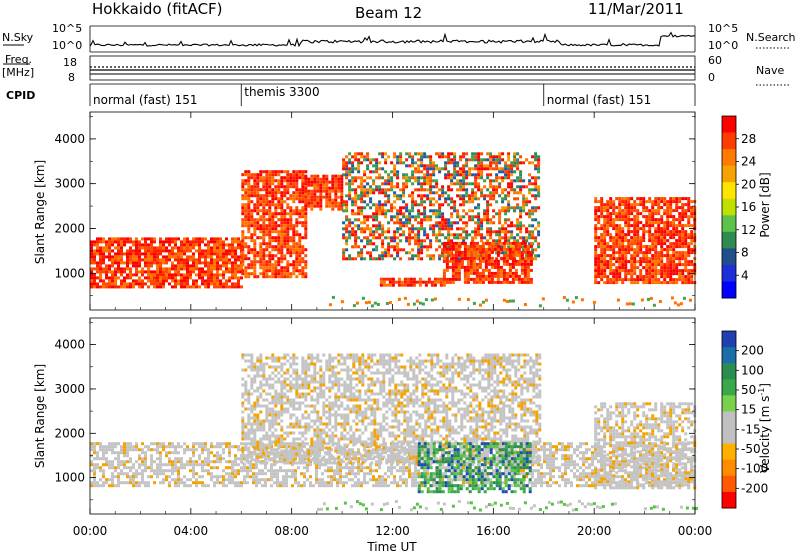  I want to click on colorbar-tick-label: -15, so click(751, 429).